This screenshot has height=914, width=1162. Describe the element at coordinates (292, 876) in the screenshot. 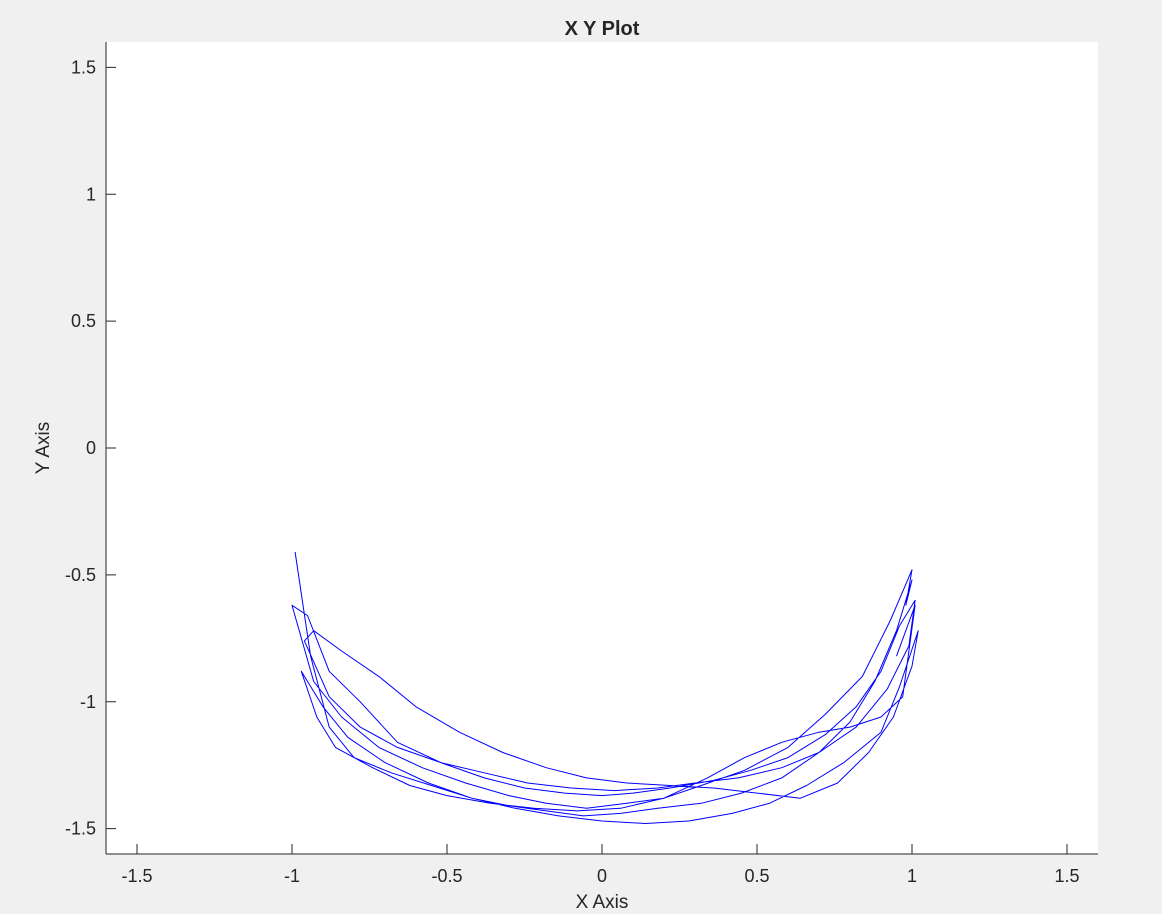

I see `x-tick-label: -1` at that location.